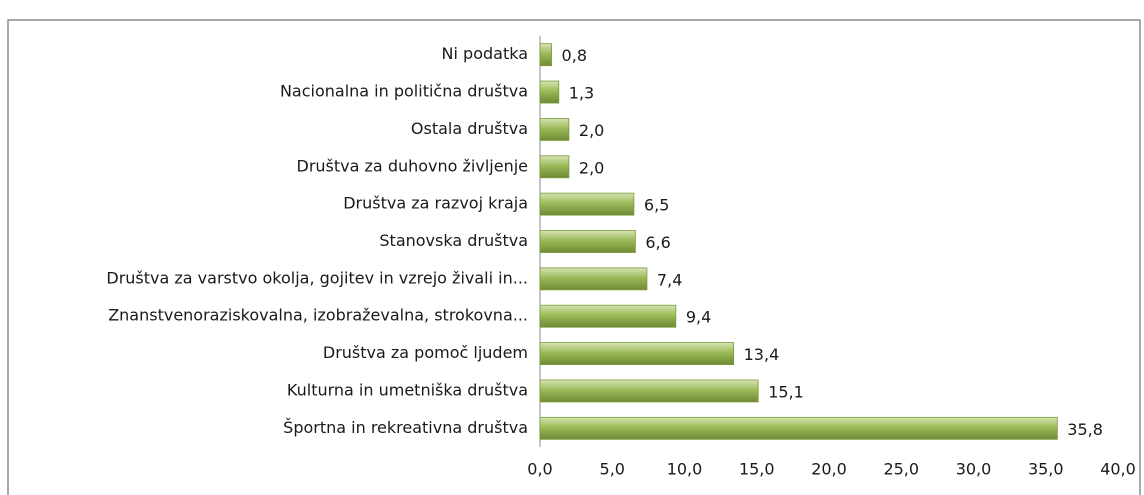  Describe the element at coordinates (612, 469) in the screenshot. I see `x-tick-label: 5,0` at that location.